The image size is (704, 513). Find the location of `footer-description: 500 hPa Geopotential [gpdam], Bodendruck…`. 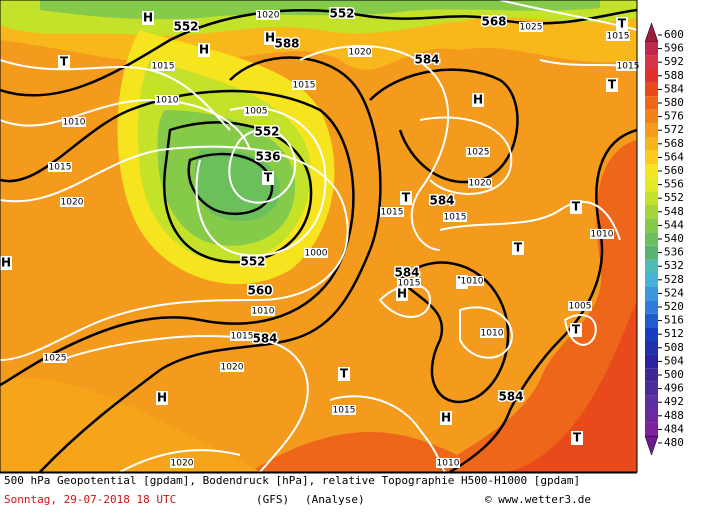

footer-description: 500 hPa Geopotential [gpdam], Bodendruck… is located at coordinates (292, 480).